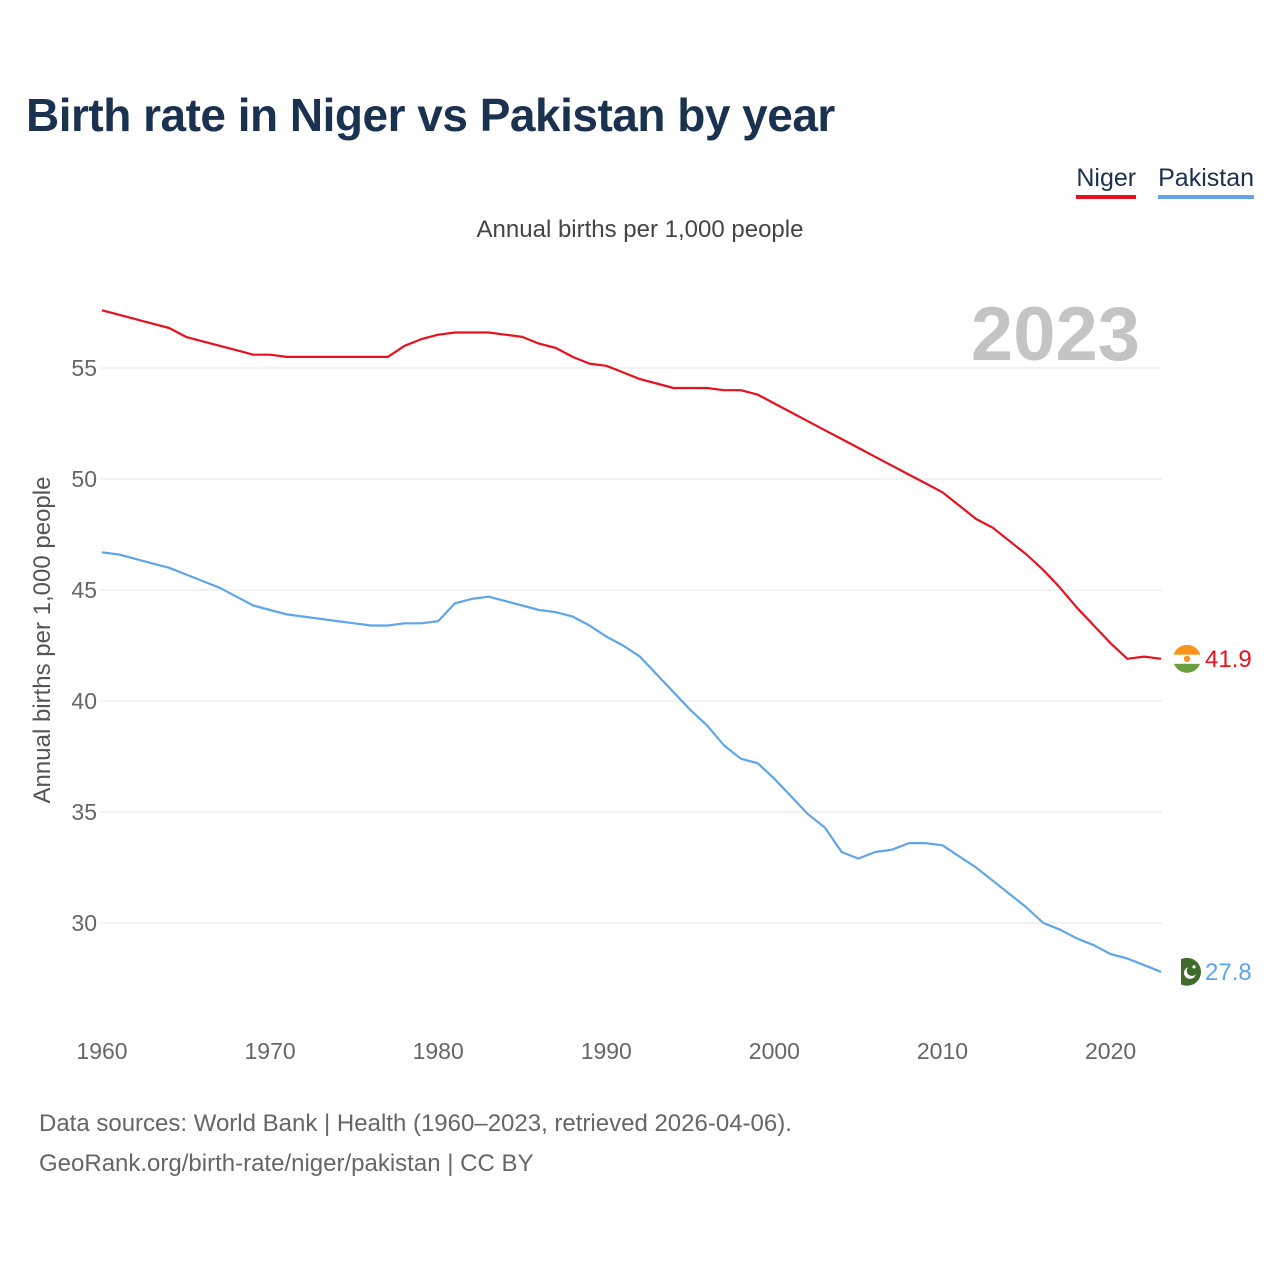 This screenshot has width=1280, height=1280. I want to click on x-tick-label: 1980, so click(438, 1051).